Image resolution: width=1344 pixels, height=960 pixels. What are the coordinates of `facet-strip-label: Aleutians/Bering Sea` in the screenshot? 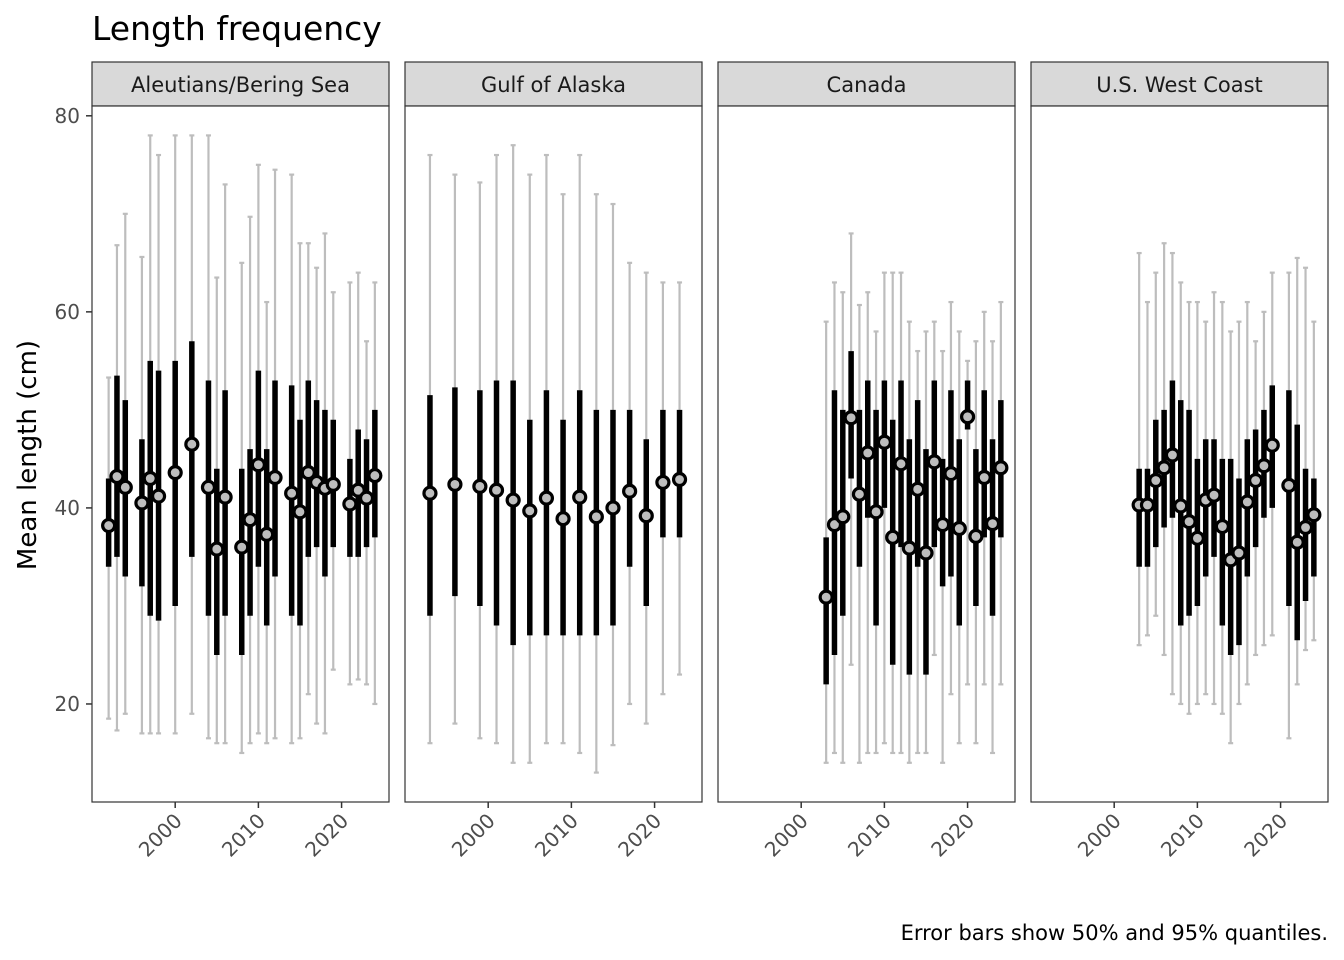 It's located at (240, 85).